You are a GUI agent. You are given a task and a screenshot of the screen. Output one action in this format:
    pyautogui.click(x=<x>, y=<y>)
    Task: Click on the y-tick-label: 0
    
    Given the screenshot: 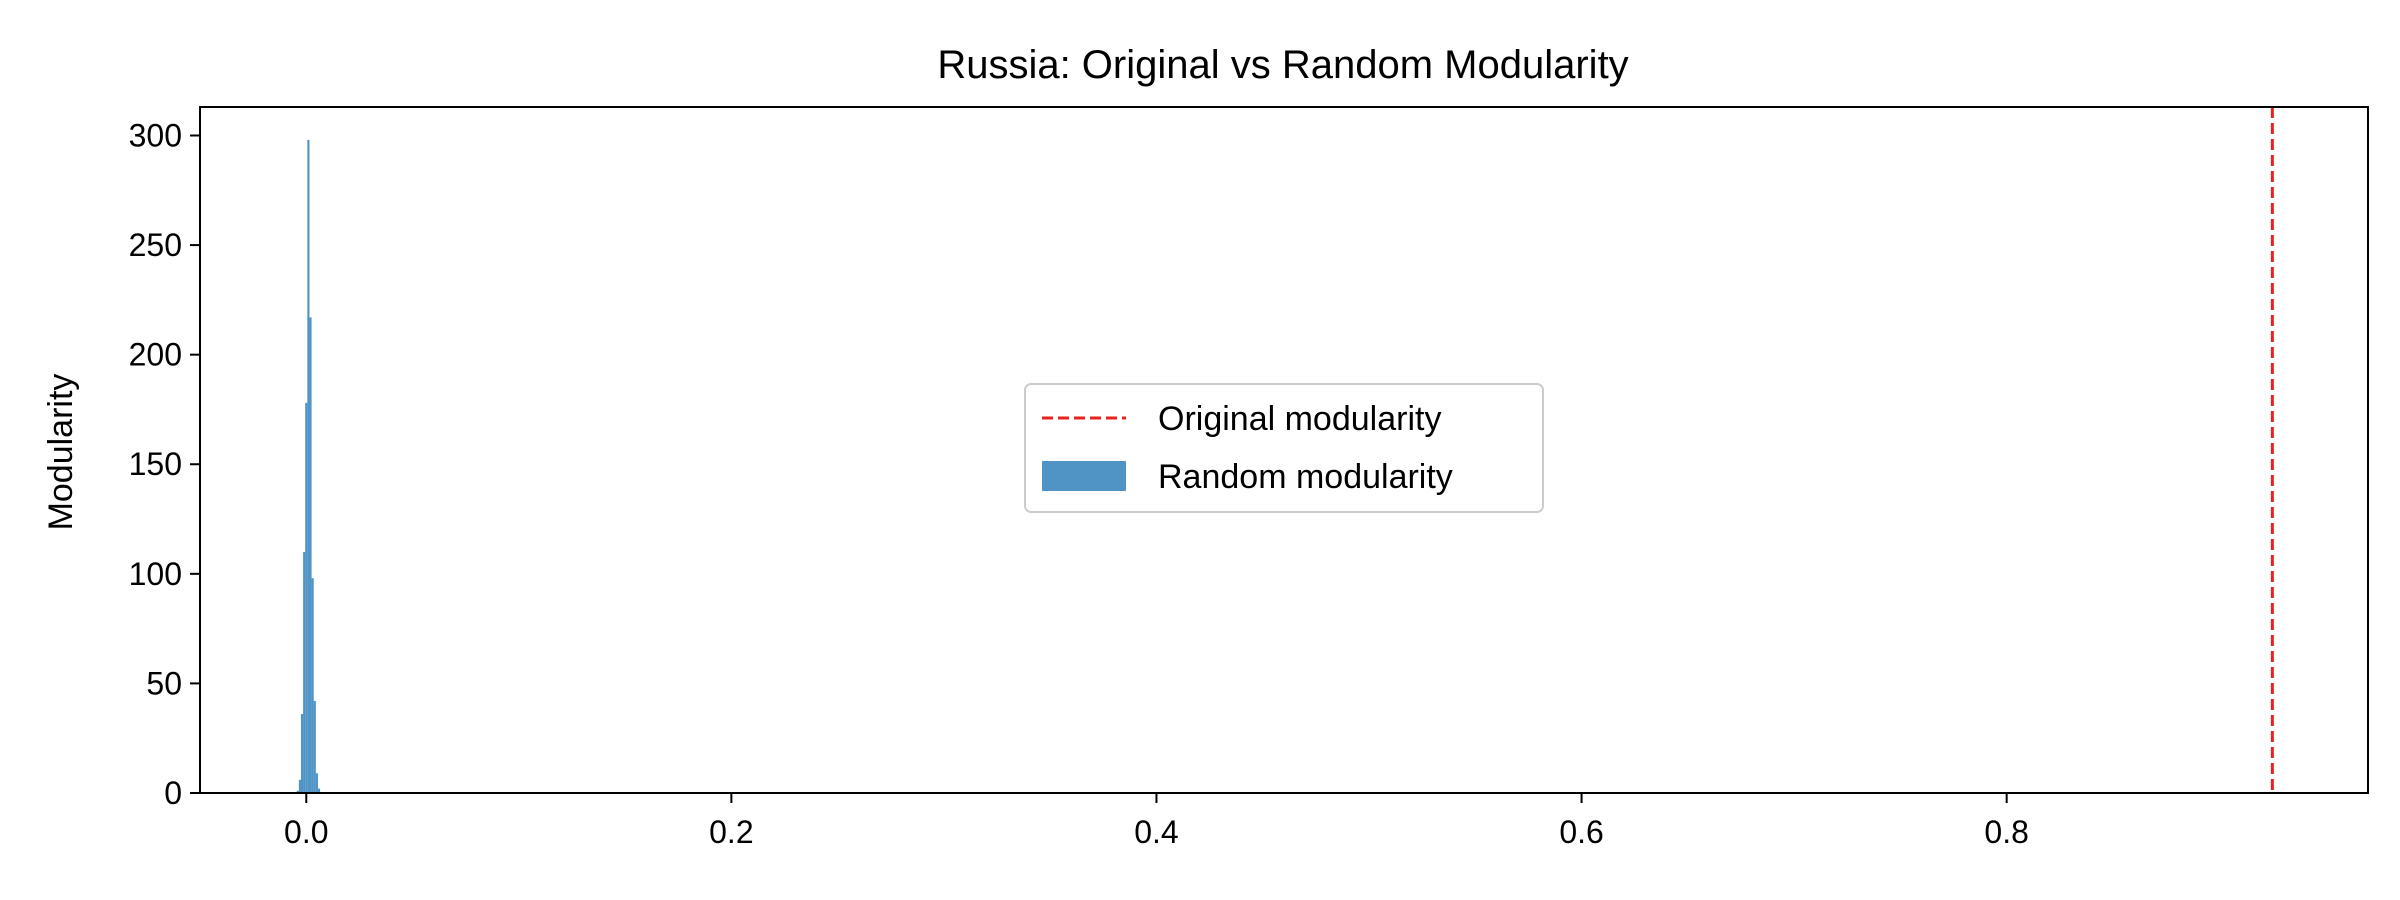 What is the action you would take?
    pyautogui.click(x=173, y=793)
    